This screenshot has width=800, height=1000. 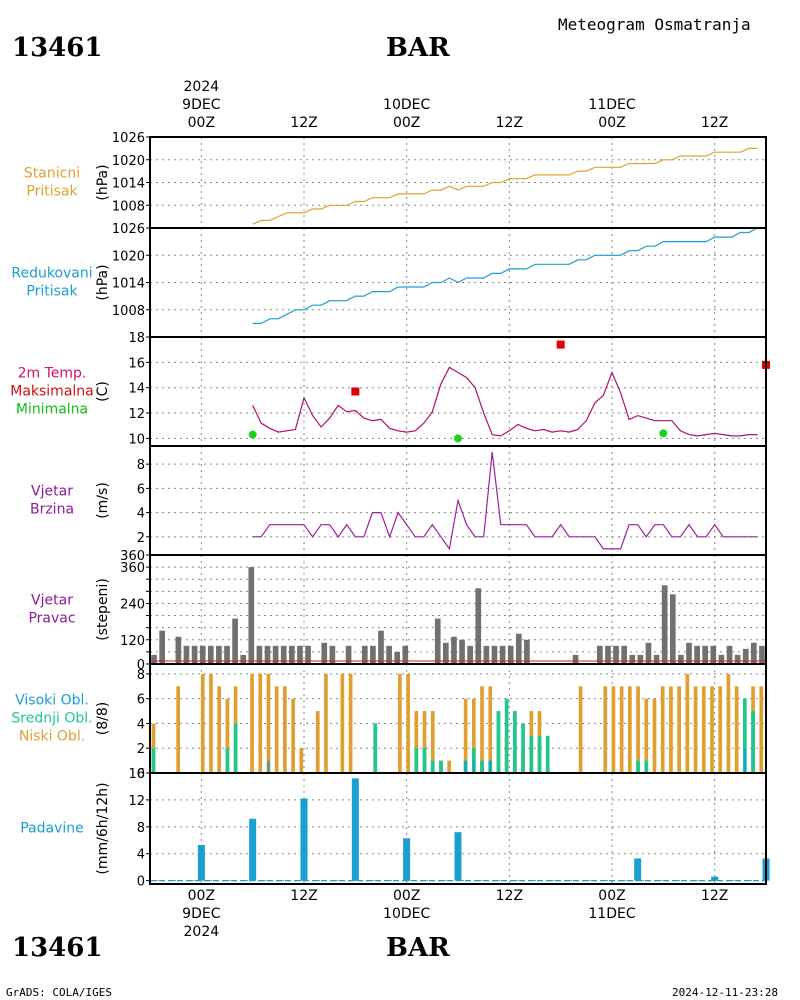 I want to click on y-tick-label: 6, so click(x=141, y=489).